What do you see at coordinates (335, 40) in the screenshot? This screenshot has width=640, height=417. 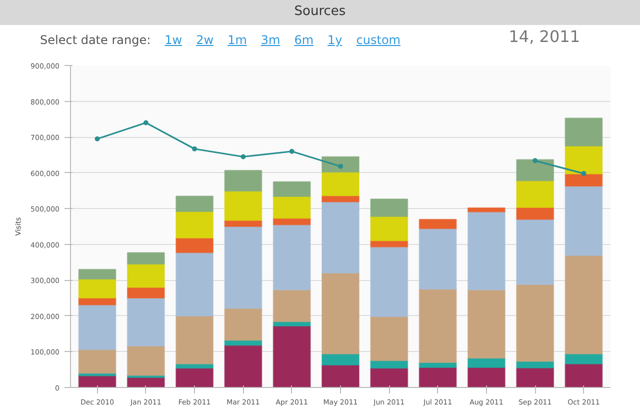 I see `text: 1y` at bounding box center [335, 40].